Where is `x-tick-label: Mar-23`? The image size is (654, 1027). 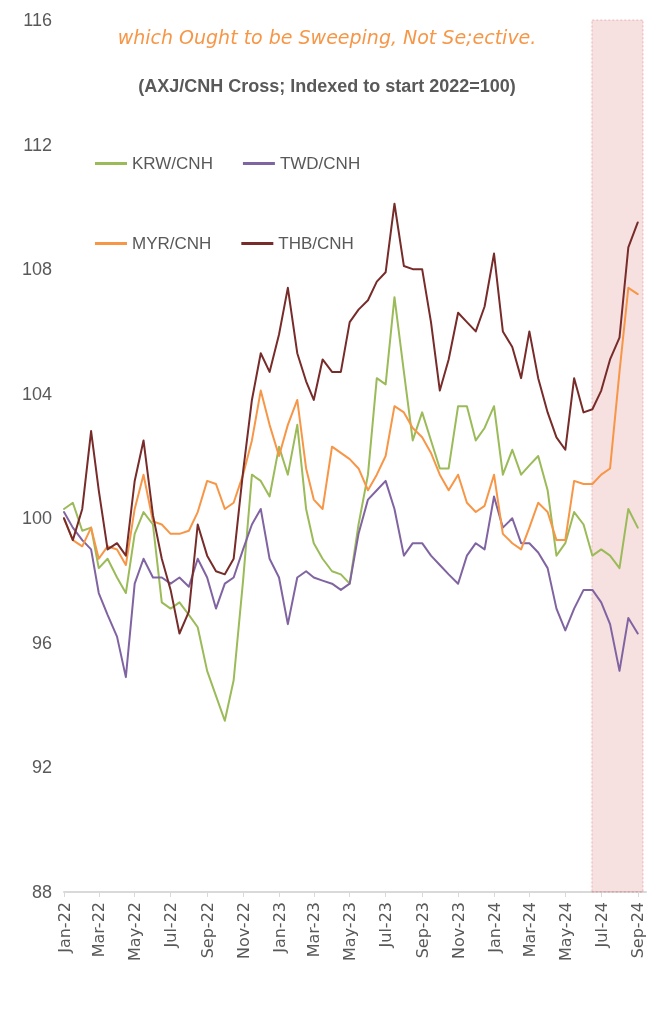
x-tick-label: Mar-23 is located at coordinates (314, 930).